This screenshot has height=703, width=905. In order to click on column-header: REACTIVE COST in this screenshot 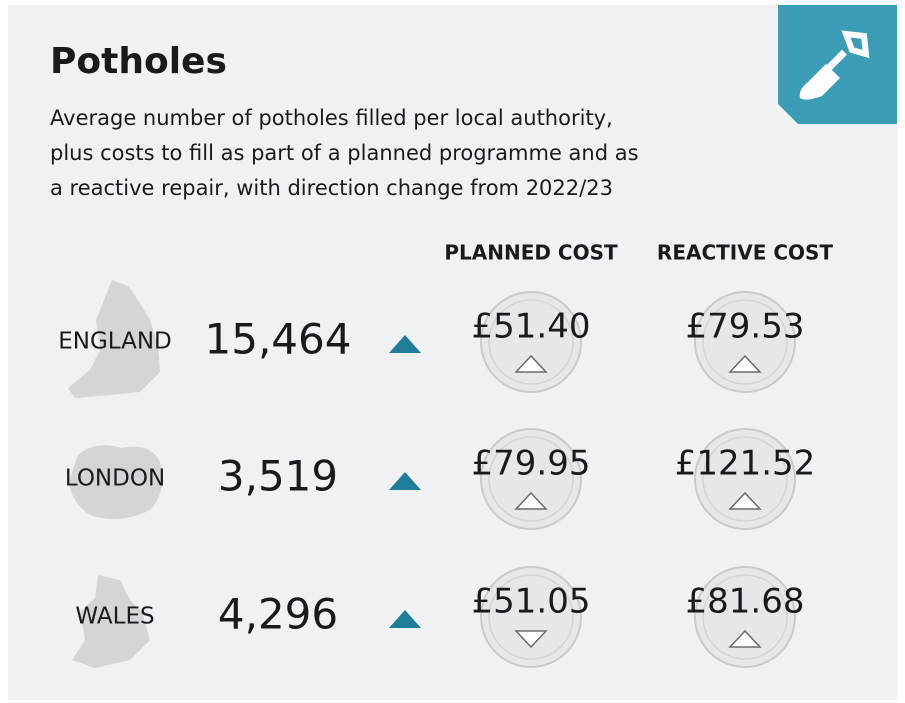, I will do `click(745, 253)`.